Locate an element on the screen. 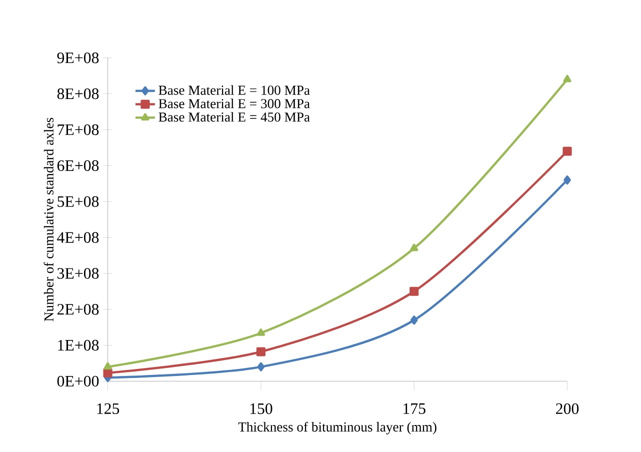 The image size is (641, 452). legend-label: Base Material E = 300 MPa is located at coordinates (234, 103).